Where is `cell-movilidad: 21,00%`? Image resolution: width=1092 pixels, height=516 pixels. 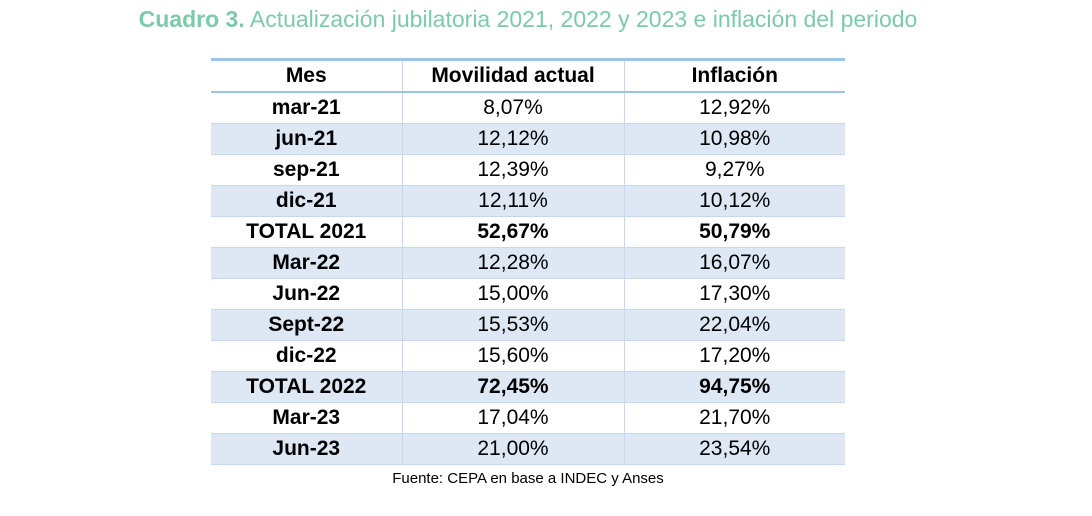
cell-movilidad: 21,00% is located at coordinates (512, 449).